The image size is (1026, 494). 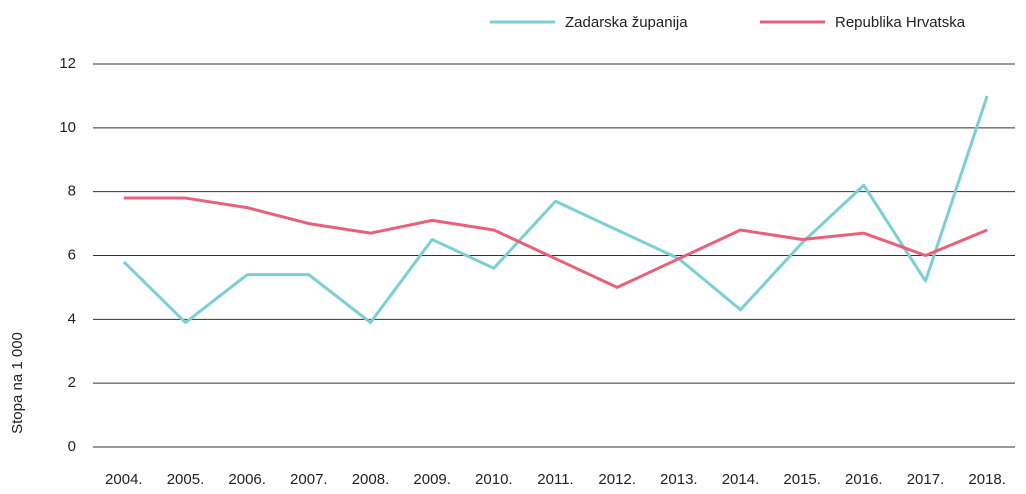 What do you see at coordinates (926, 479) in the screenshot?
I see `x-tick-label: 2017.` at bounding box center [926, 479].